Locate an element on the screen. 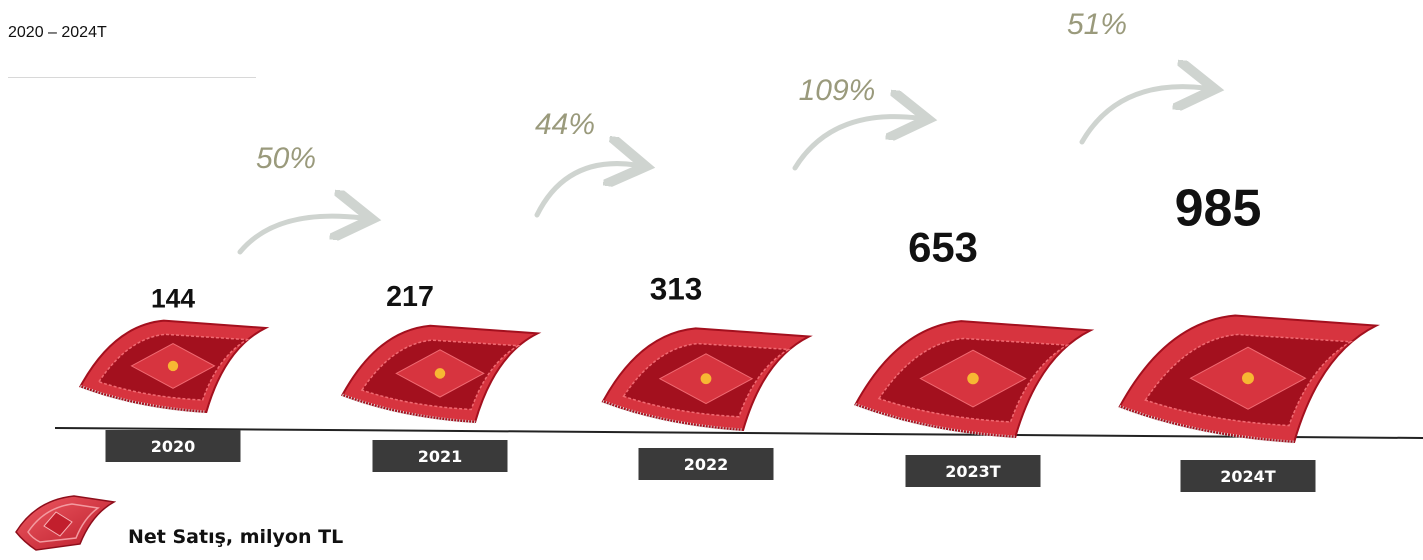 The image size is (1423, 560). value-label: 313 is located at coordinates (676, 289).